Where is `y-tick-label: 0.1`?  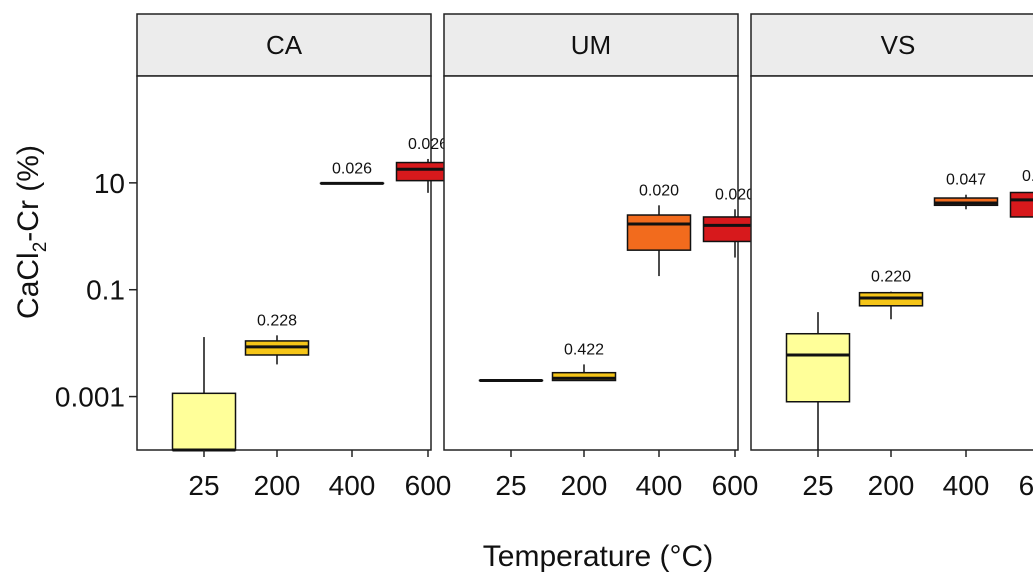 y-tick-label: 0.1 is located at coordinates (105, 290).